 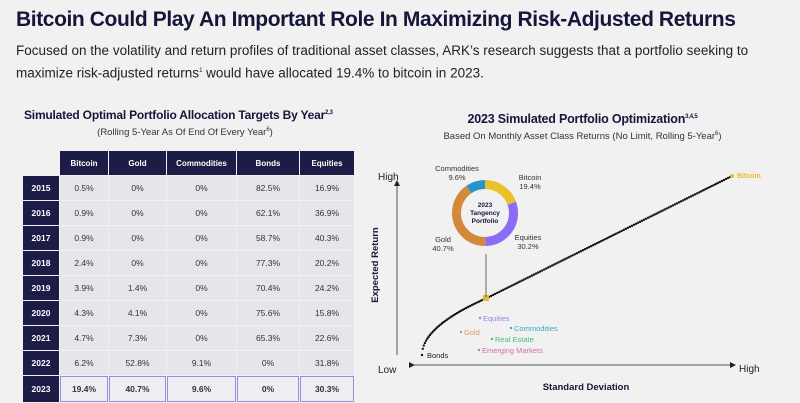 What do you see at coordinates (327, 338) in the screenshot?
I see `value-cell: 22.6%` at bounding box center [327, 338].